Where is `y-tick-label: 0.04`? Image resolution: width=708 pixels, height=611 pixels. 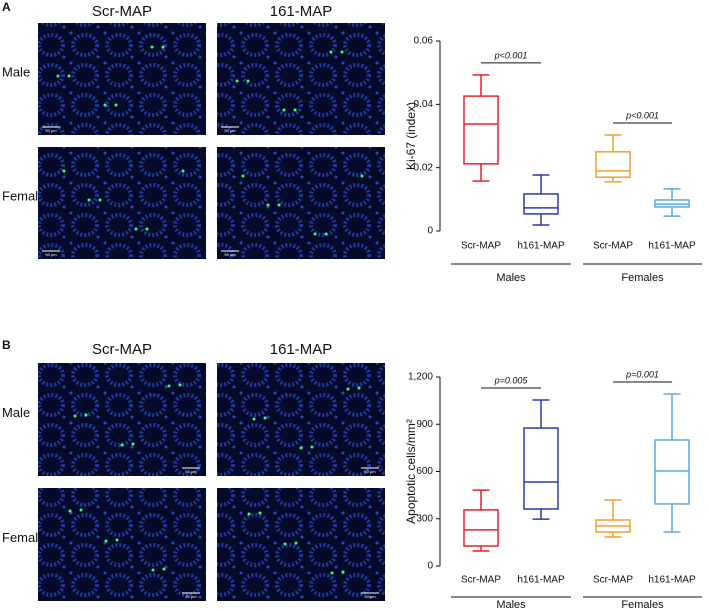 y-tick-label: 0.04 is located at coordinates (424, 104).